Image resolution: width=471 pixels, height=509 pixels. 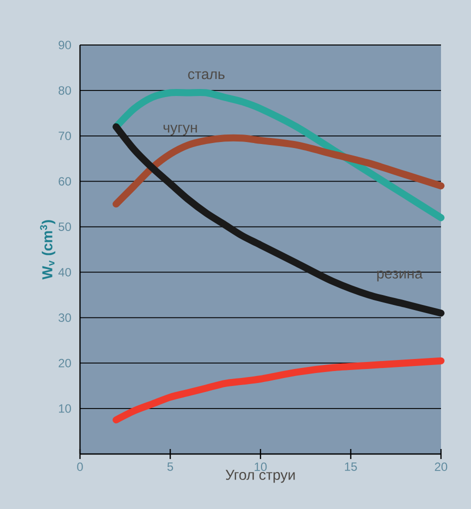 What do you see at coordinates (48, 250) in the screenshot?
I see `text: W$_{v}$ (cm$^{3}$)` at bounding box center [48, 250].